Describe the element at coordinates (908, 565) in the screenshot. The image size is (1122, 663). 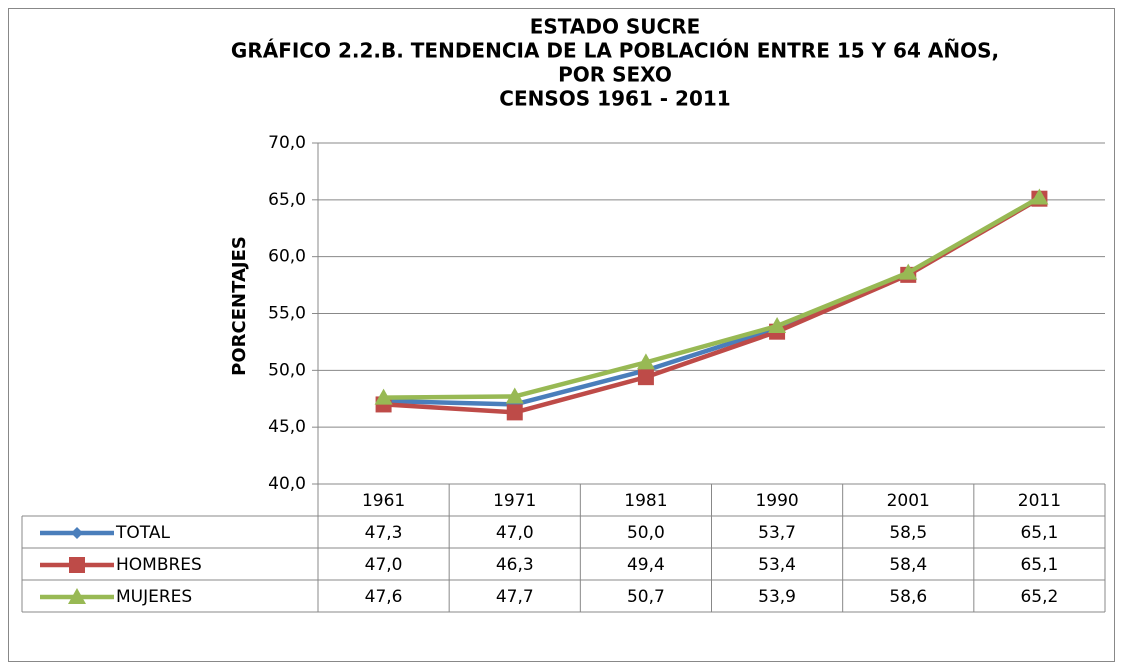
I see `table-value: 58,4` at that location.